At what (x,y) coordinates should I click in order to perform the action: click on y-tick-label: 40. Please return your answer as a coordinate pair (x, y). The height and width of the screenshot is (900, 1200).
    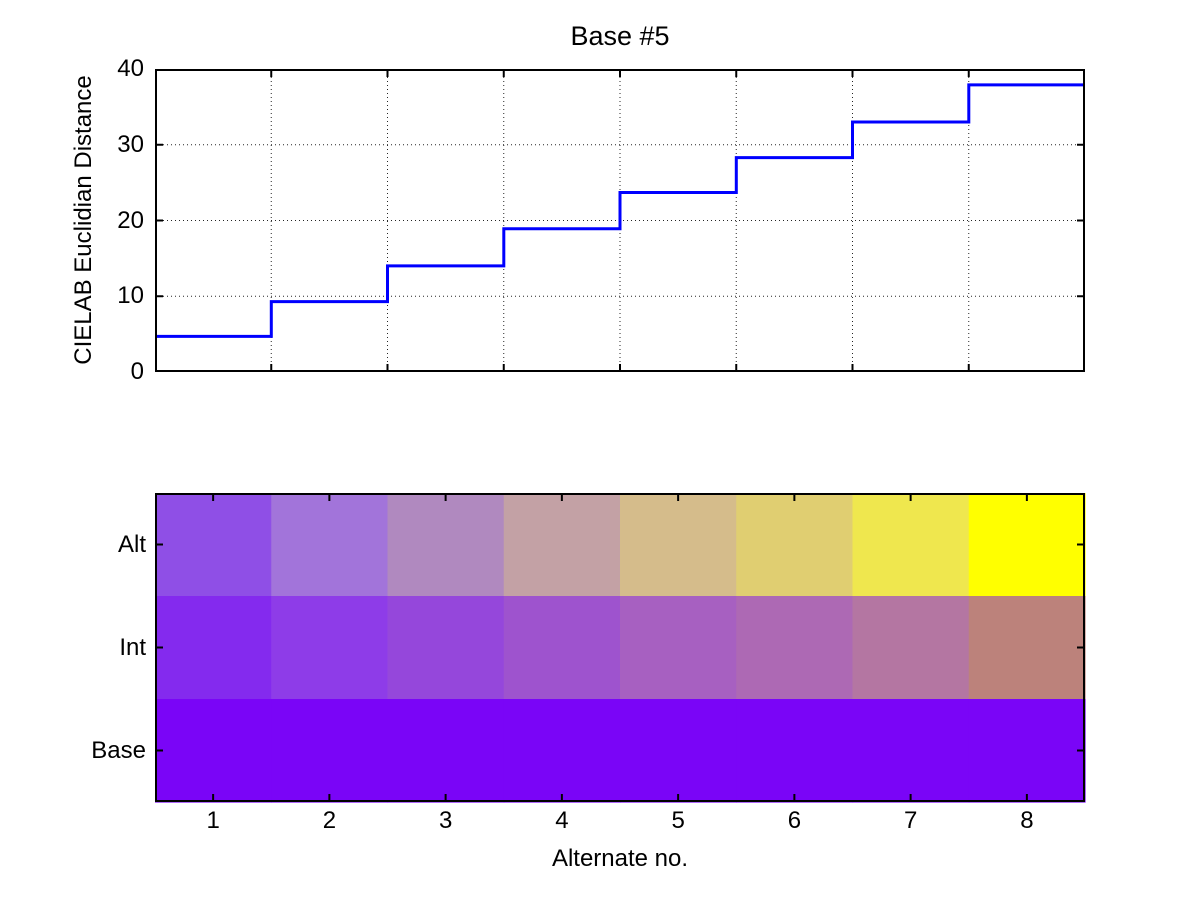
    Looking at the image, I should click on (130, 68).